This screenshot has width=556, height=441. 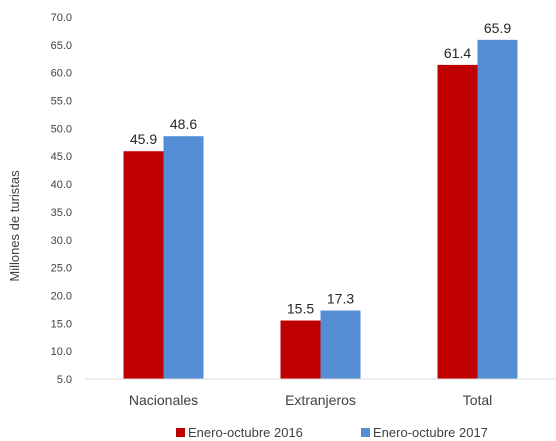 What do you see at coordinates (183, 124) in the screenshot?
I see `data-label: 48.6` at bounding box center [183, 124].